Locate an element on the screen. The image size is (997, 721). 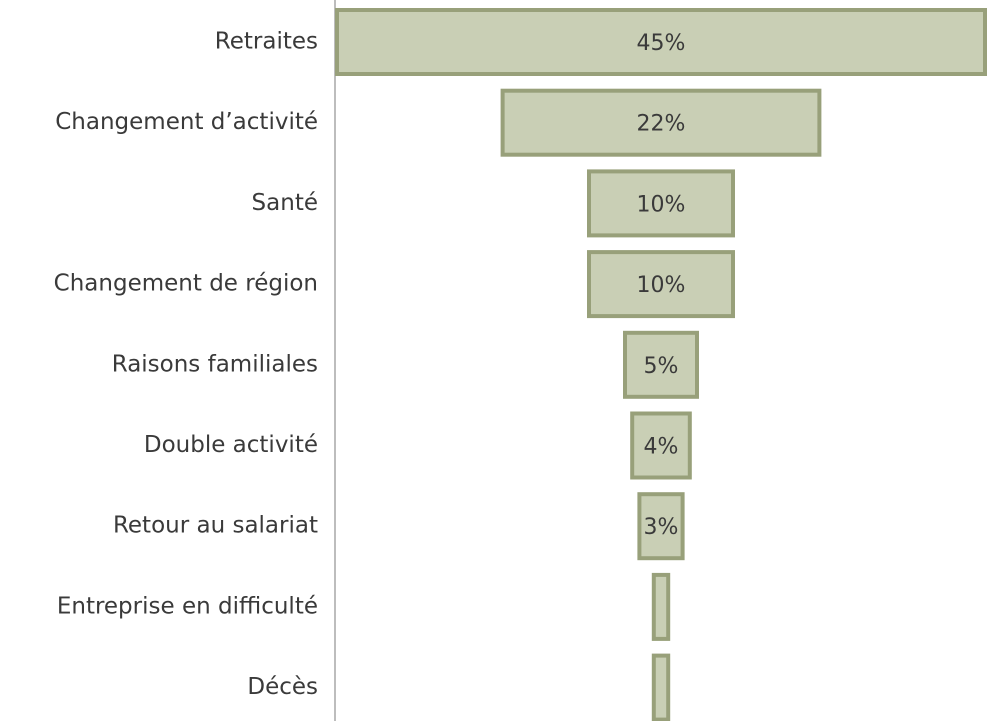
category-label: Retraites is located at coordinates (266, 42).